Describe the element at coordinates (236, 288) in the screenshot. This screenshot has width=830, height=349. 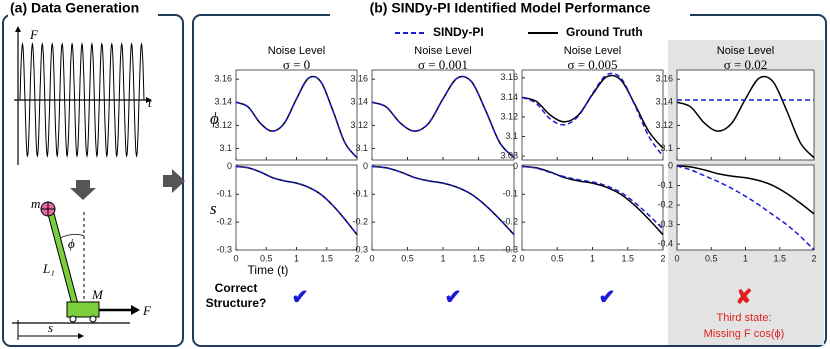
I see `structure-label: Correct` at that location.